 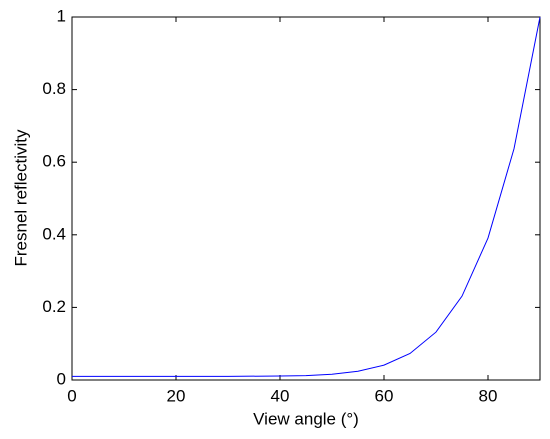 What do you see at coordinates (488, 395) in the screenshot?
I see `x-tick-label: 80` at bounding box center [488, 395].